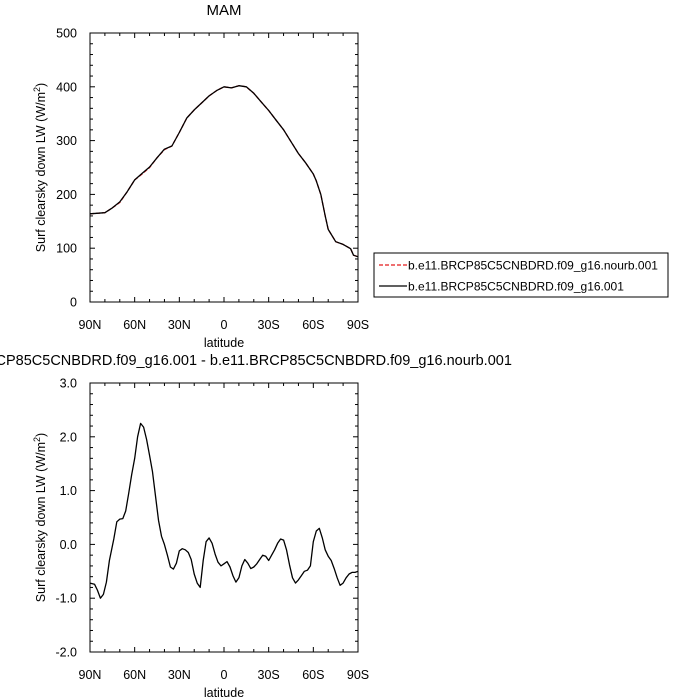 Image resolution: width=700 pixels, height=700 pixels. Describe the element at coordinates (68, 384) in the screenshot. I see `y-tick-label: 3.0` at that location.